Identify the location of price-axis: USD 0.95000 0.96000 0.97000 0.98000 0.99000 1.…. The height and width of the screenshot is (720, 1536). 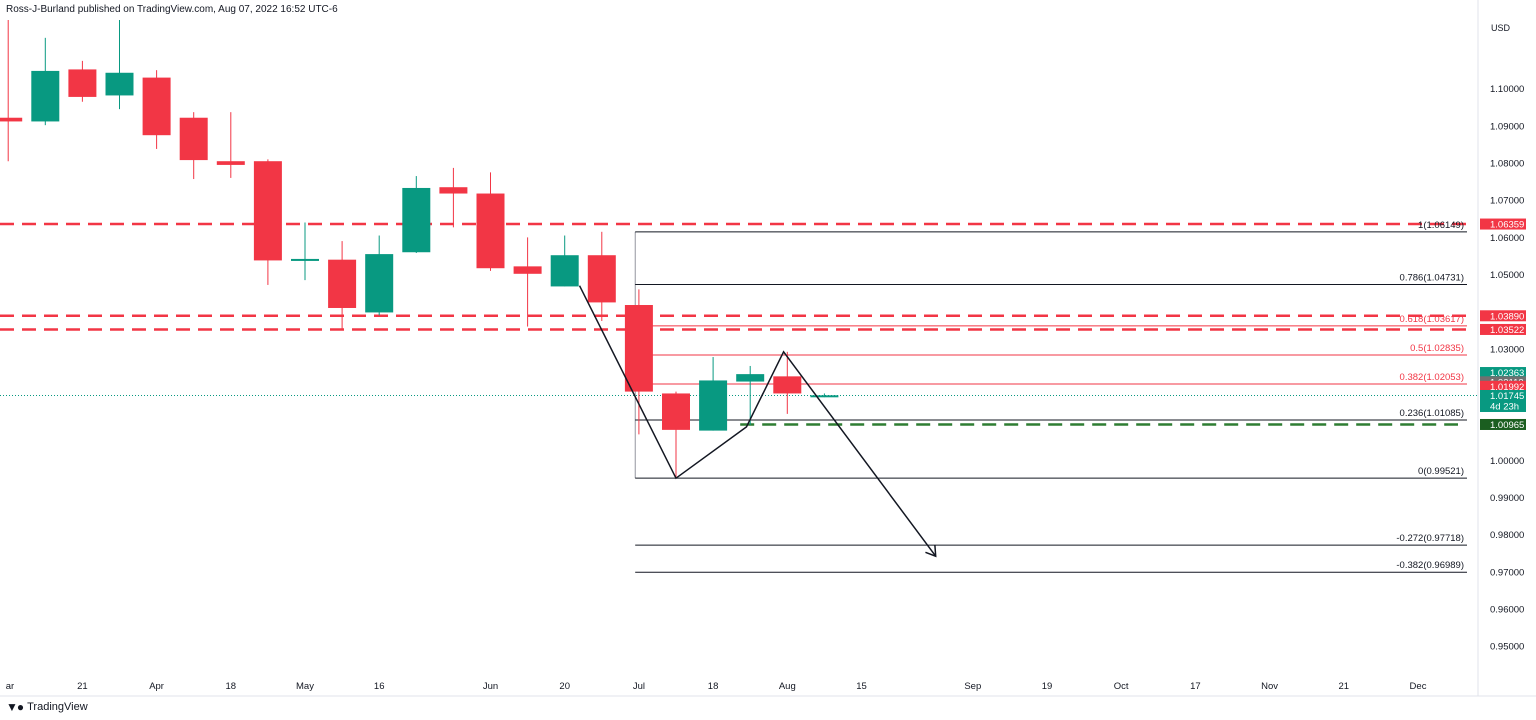
(1507, 338).